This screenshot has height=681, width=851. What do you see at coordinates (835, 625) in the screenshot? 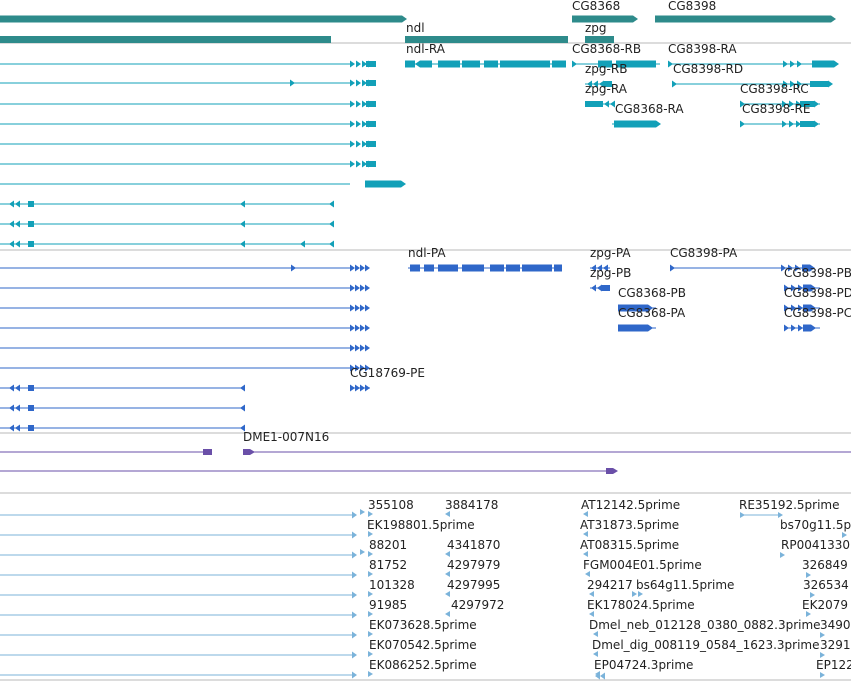
I see `est-label: 3490` at bounding box center [835, 625].